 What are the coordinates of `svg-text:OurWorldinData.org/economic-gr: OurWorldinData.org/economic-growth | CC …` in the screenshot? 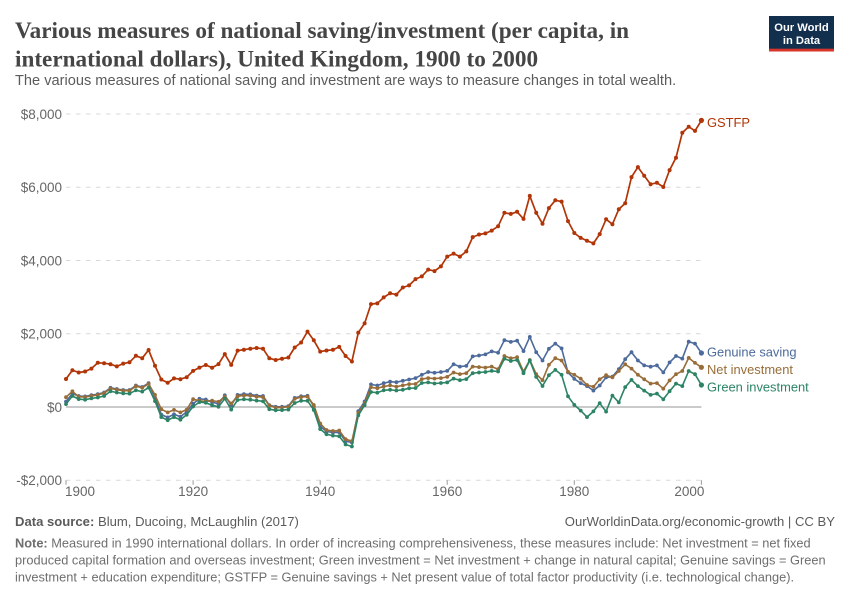 It's located at (700, 521).